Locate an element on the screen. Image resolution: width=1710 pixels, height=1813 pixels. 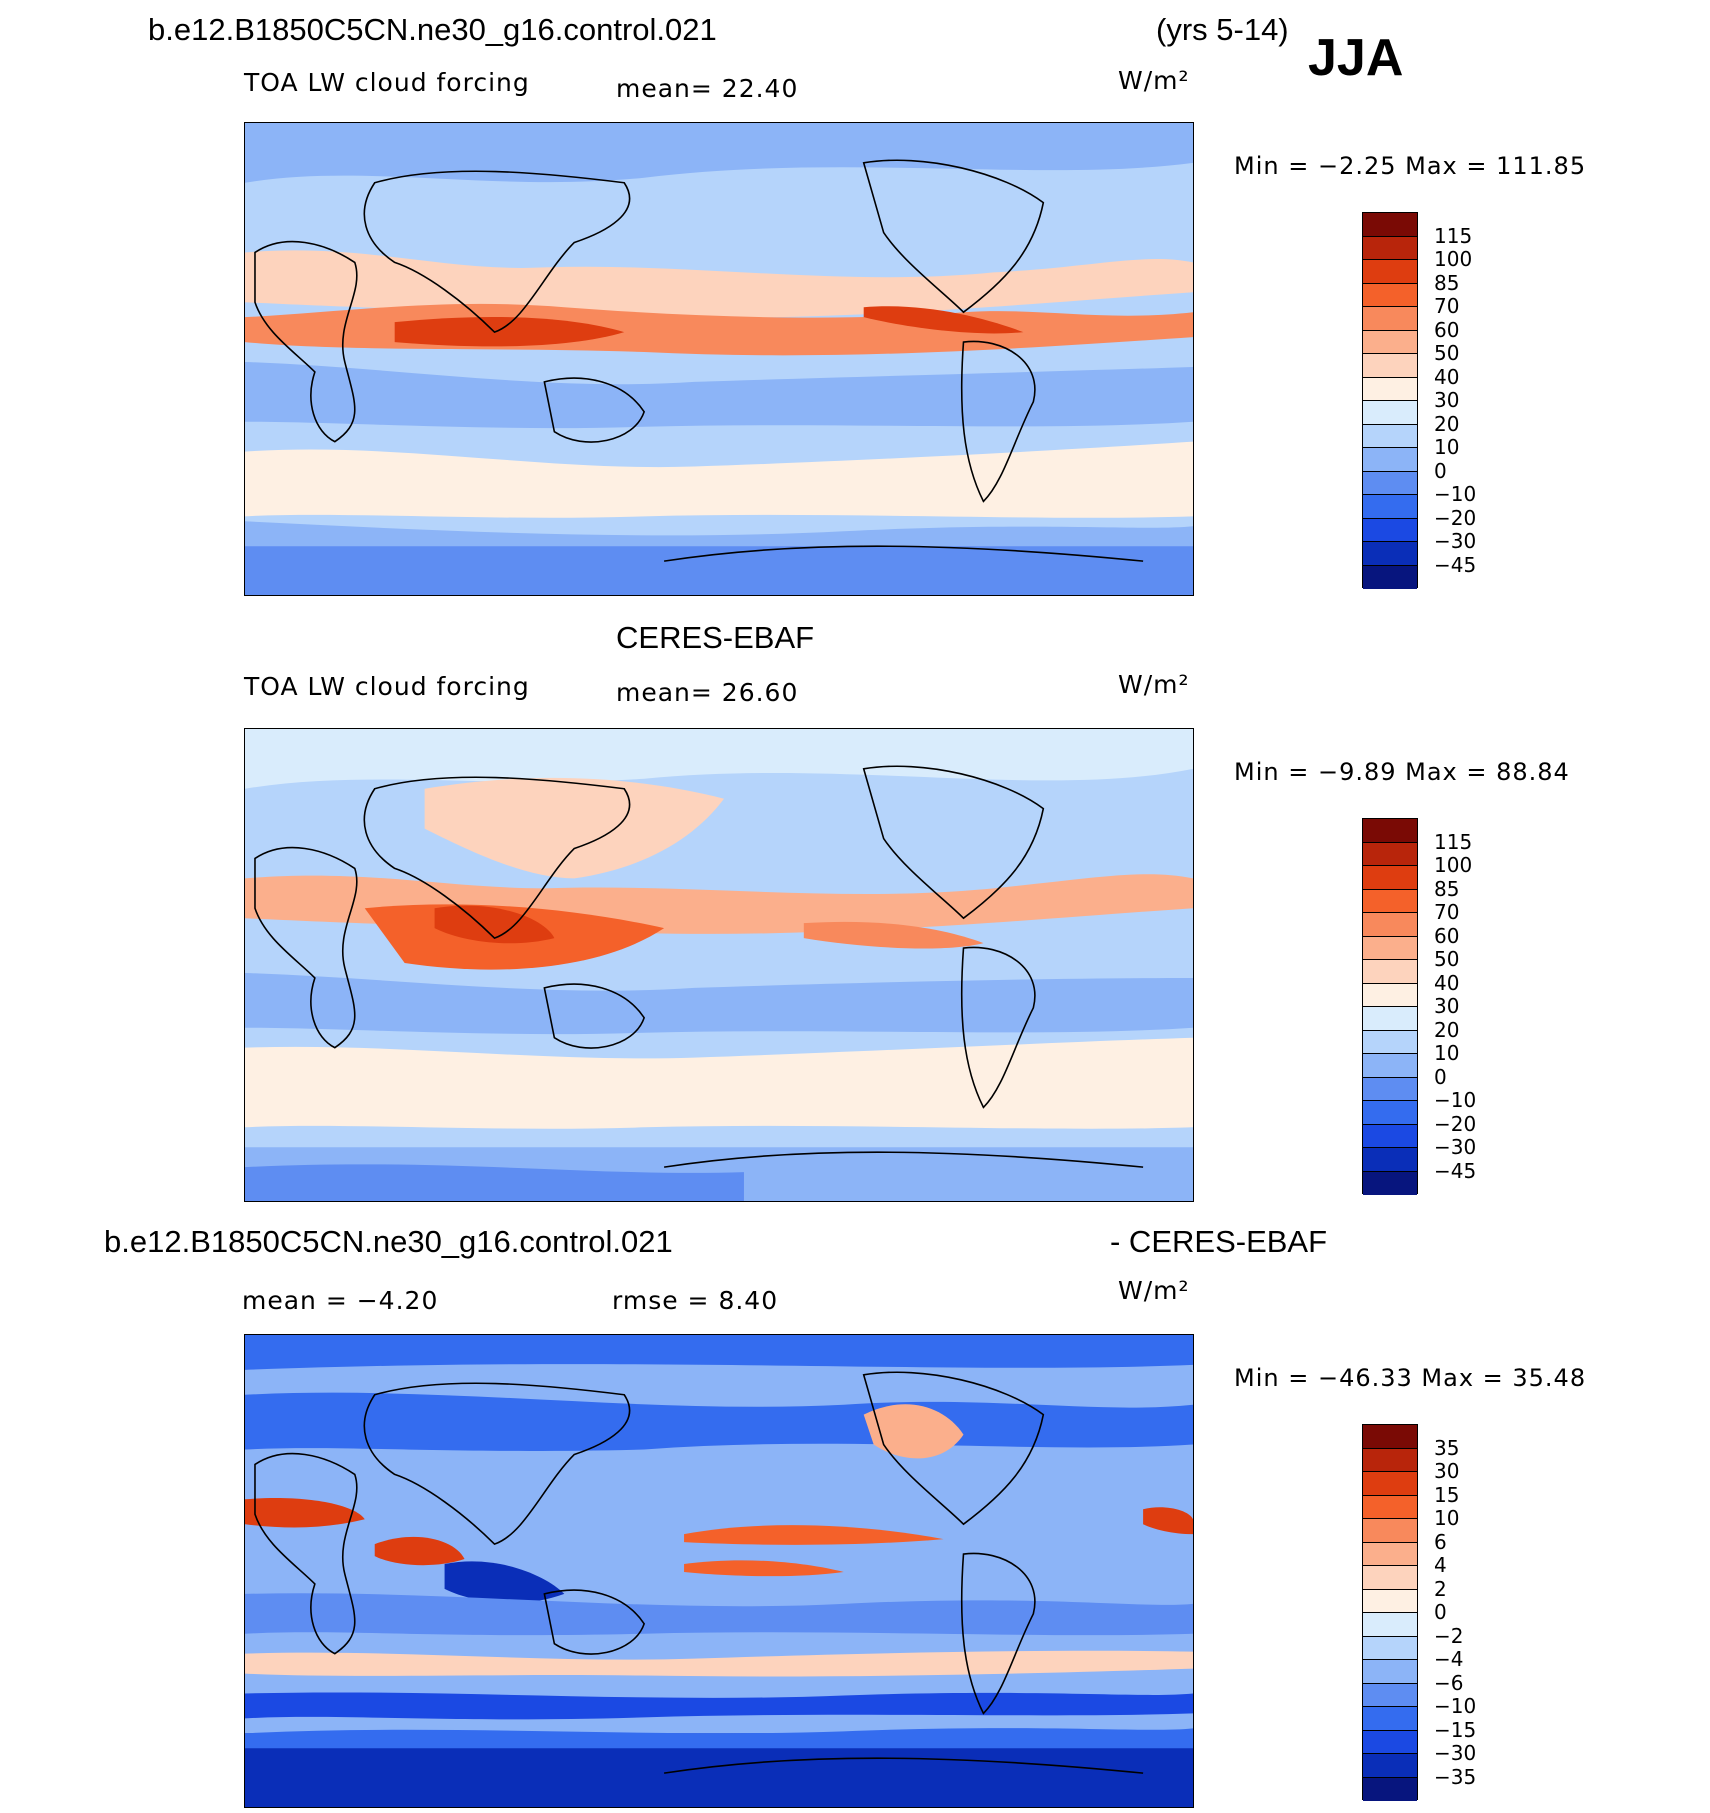
panel3-colorbar-label: −6 is located at coordinates (1449, 1682).